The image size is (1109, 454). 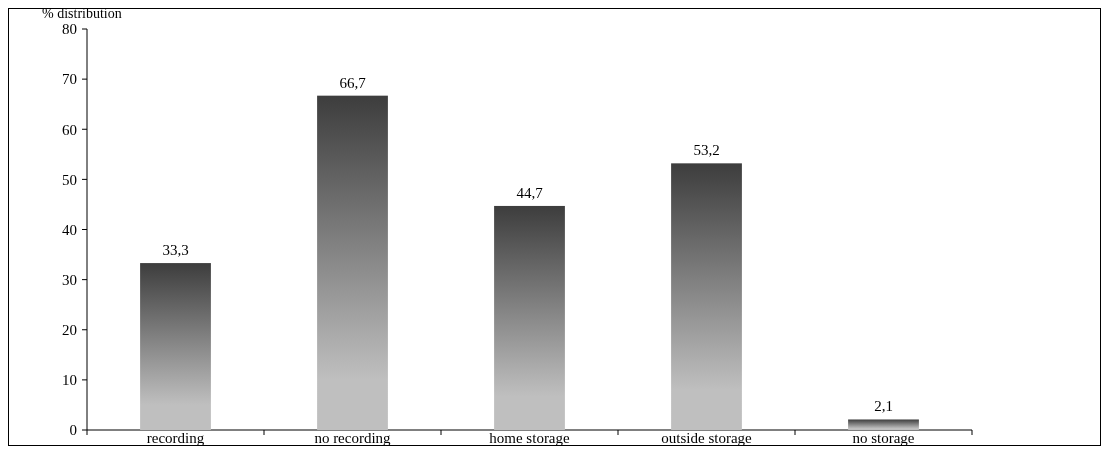 What do you see at coordinates (73, 430) in the screenshot?
I see `y-tick-label: 0` at bounding box center [73, 430].